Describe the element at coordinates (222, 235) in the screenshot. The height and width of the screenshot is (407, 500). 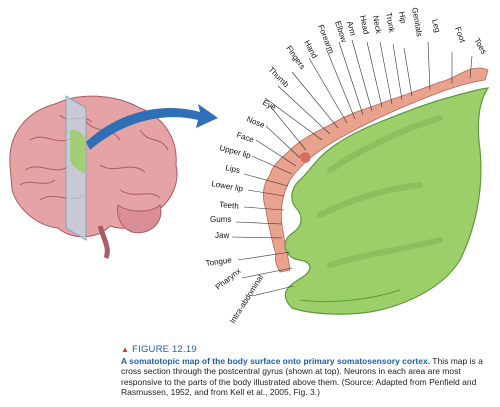
I see `label-jaw: Jaw` at that location.